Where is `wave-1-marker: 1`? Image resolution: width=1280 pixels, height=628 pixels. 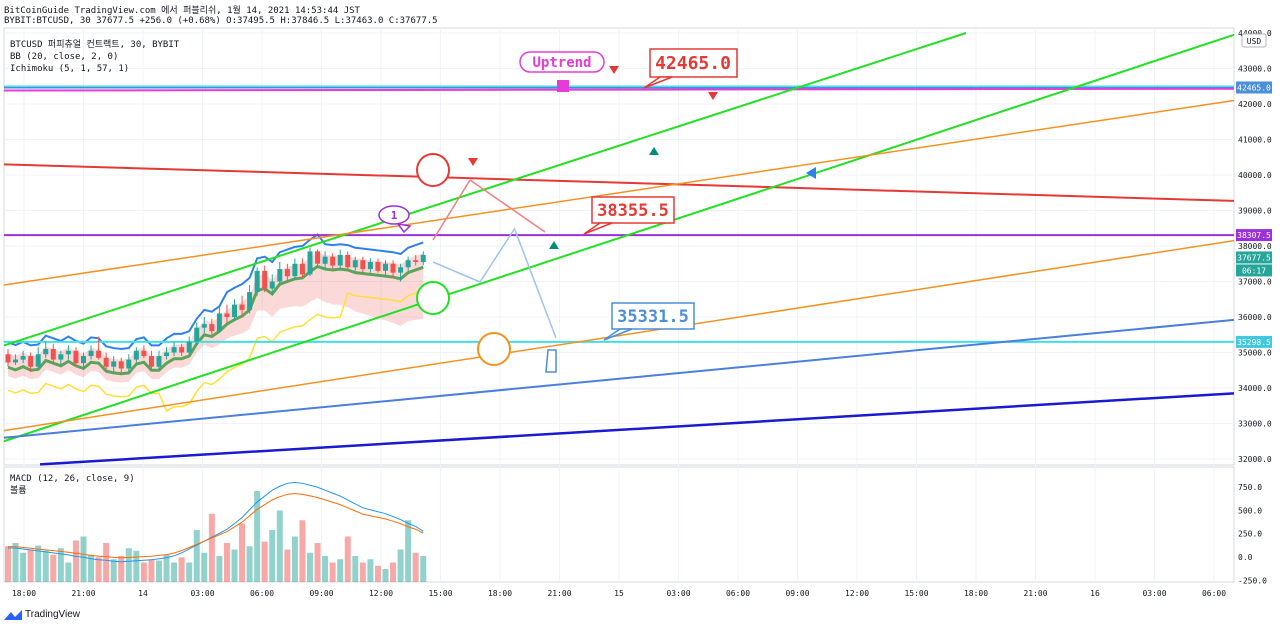
wave-1-marker: 1 is located at coordinates (395, 219).